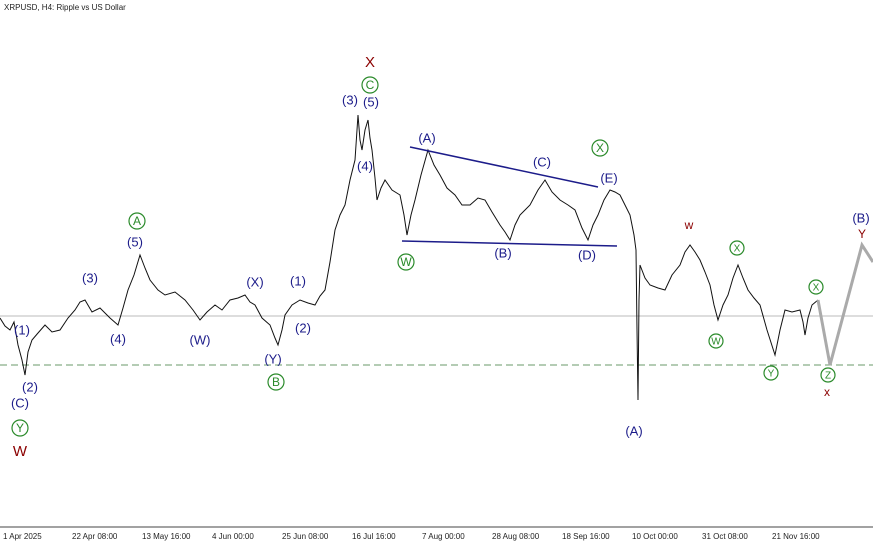 This screenshot has width=873, height=545. I want to click on wave-label: Z, so click(828, 376).